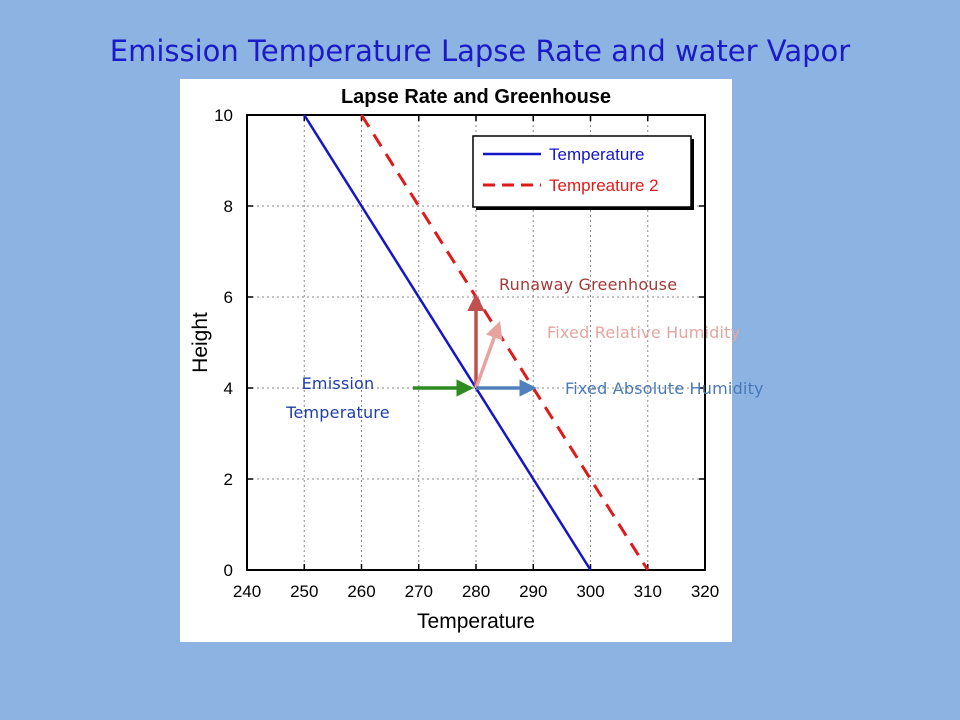  Describe the element at coordinates (648, 591) in the screenshot. I see `x-tick-label: 310` at that location.